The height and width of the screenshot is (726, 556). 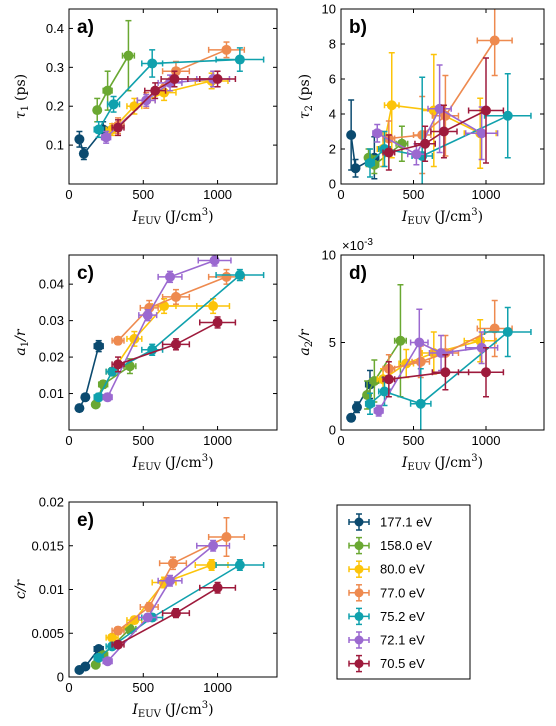 What do you see at coordinates (386, 616) in the screenshot?
I see `legend-item-4: 75.2 eV` at bounding box center [386, 616].